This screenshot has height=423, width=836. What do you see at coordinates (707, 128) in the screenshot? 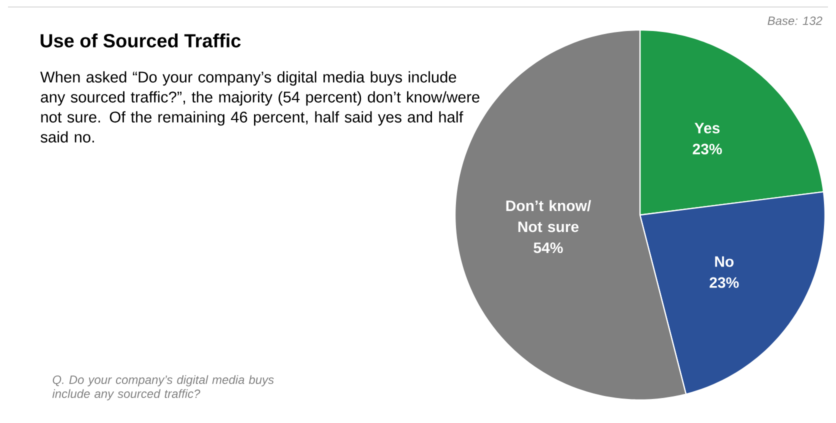
I see `slice-label: Yes` at bounding box center [707, 128].